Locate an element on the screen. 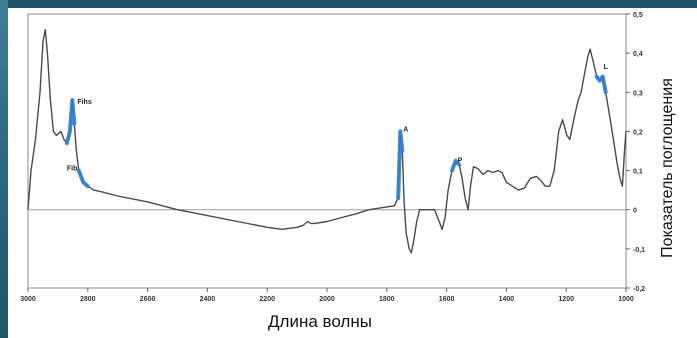 This screenshot has height=338, width=697. x-tick-label: 2200 is located at coordinates (267, 299).